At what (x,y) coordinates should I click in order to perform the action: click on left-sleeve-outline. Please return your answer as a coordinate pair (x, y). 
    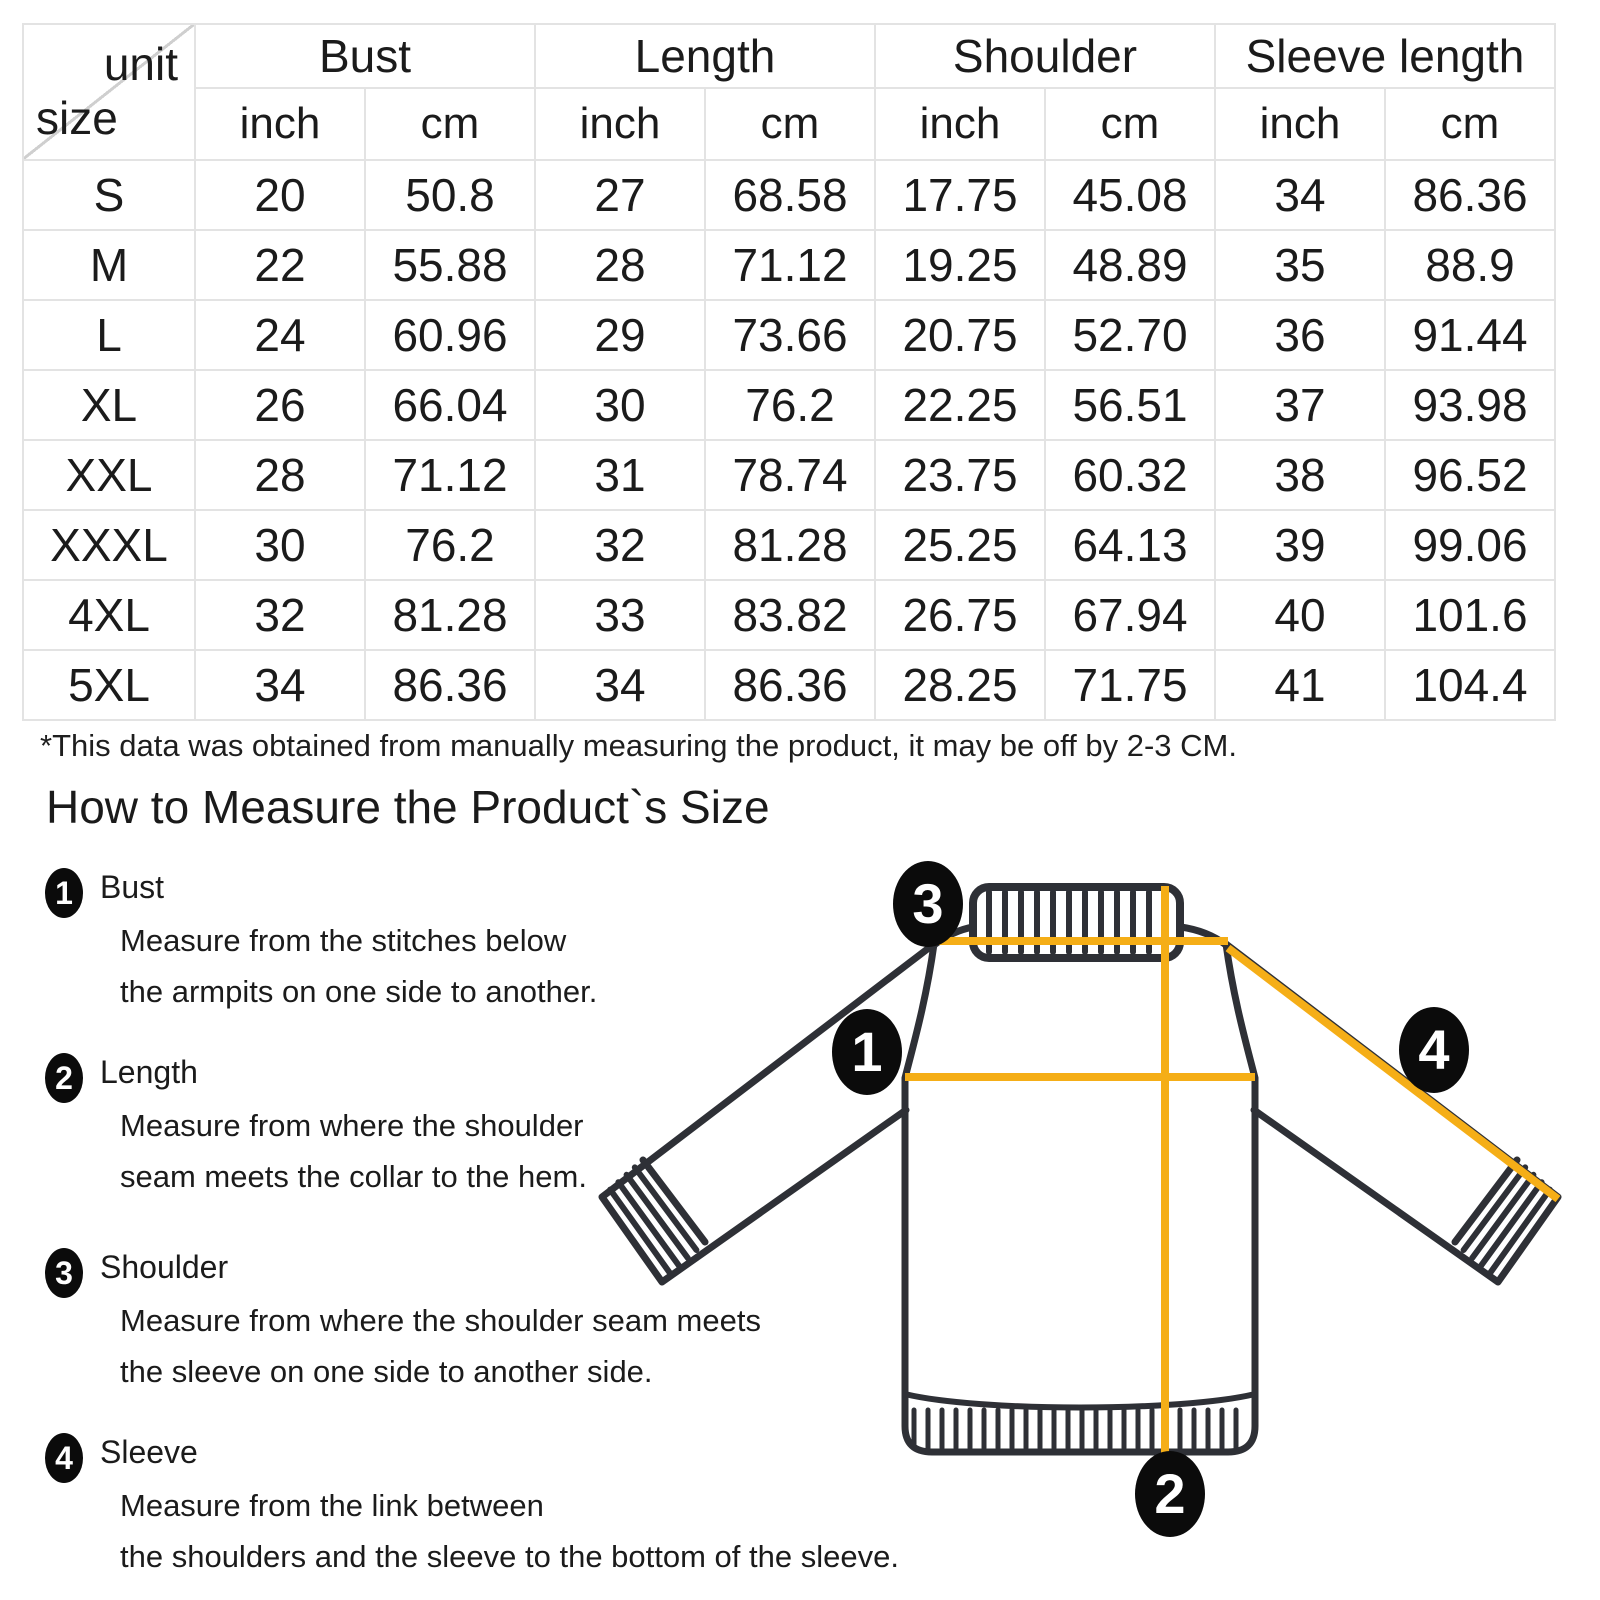
    Looking at the image, I should click on (768, 1113).